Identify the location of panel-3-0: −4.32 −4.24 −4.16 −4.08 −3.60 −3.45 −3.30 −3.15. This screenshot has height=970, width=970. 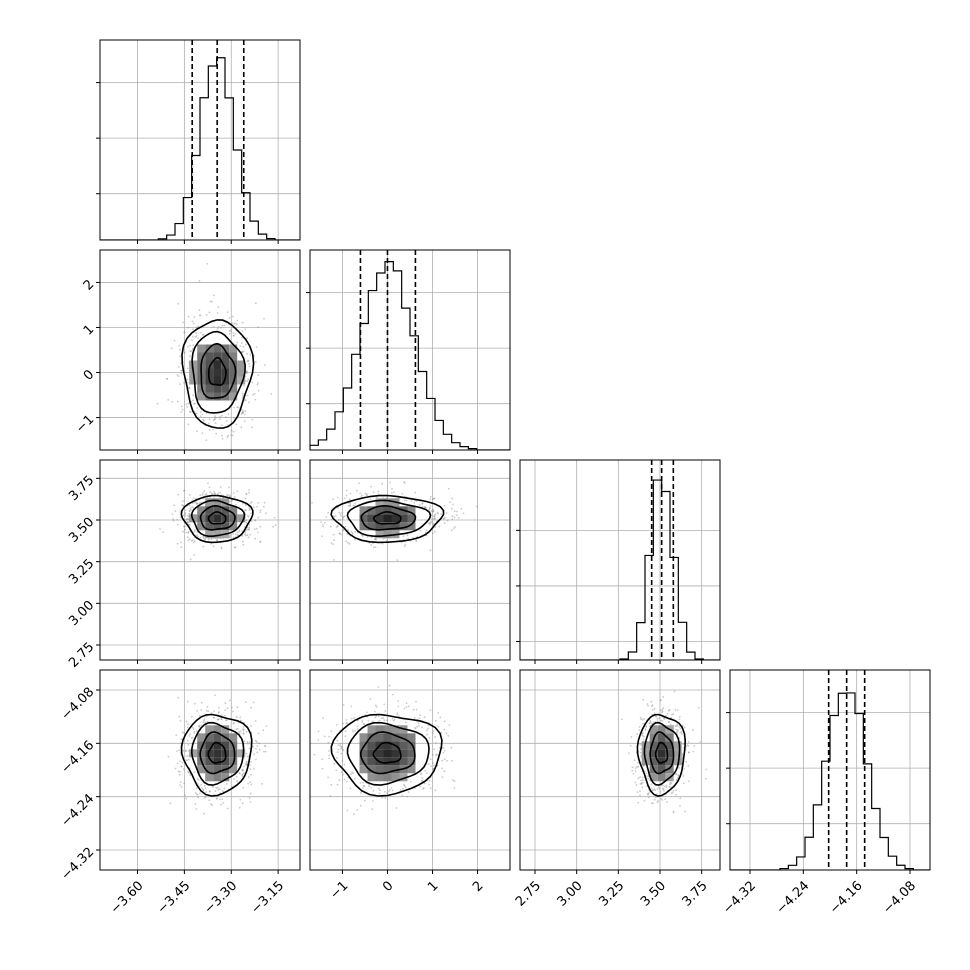
(180, 793).